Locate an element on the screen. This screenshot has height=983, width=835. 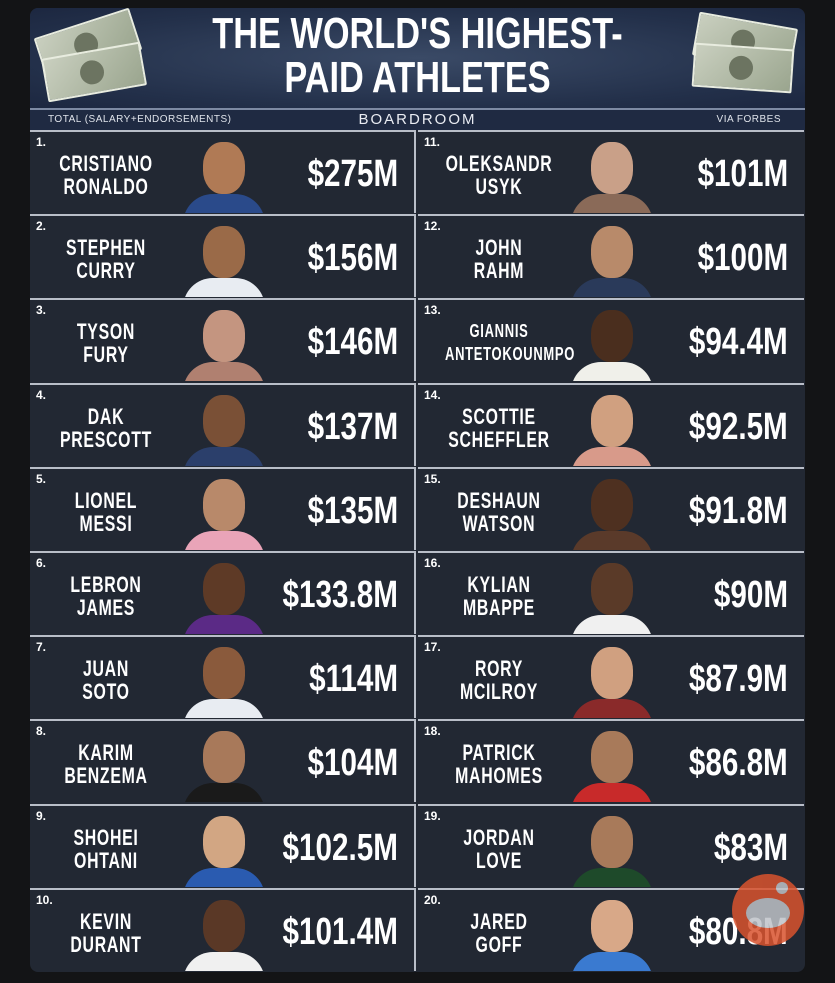
earnings-value: $91.8M is located at coordinates (738, 510).